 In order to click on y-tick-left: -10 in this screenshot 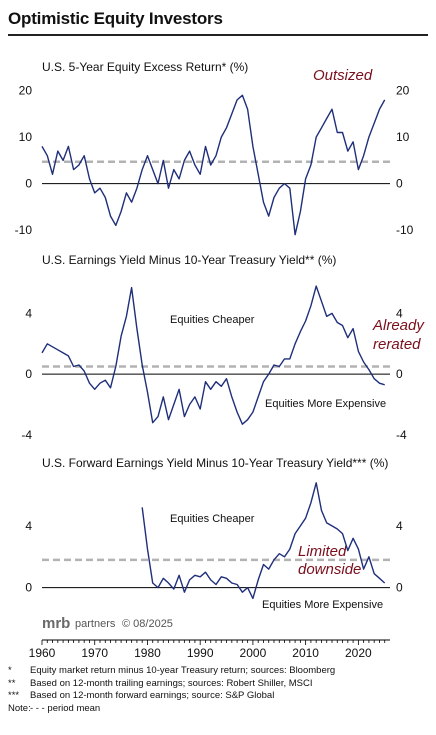, I will do `click(24, 230)`.